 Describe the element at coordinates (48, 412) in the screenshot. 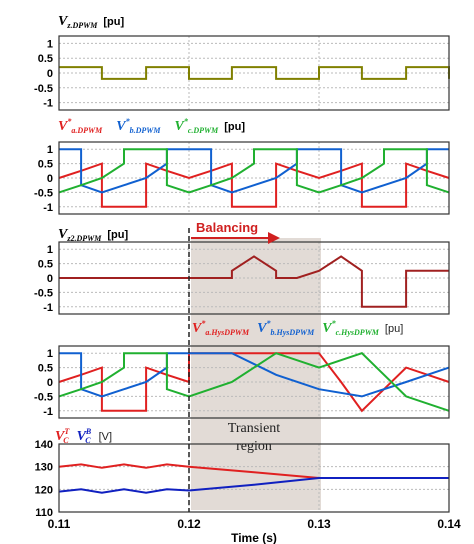

I see `y-tick-3-4: -1` at that location.